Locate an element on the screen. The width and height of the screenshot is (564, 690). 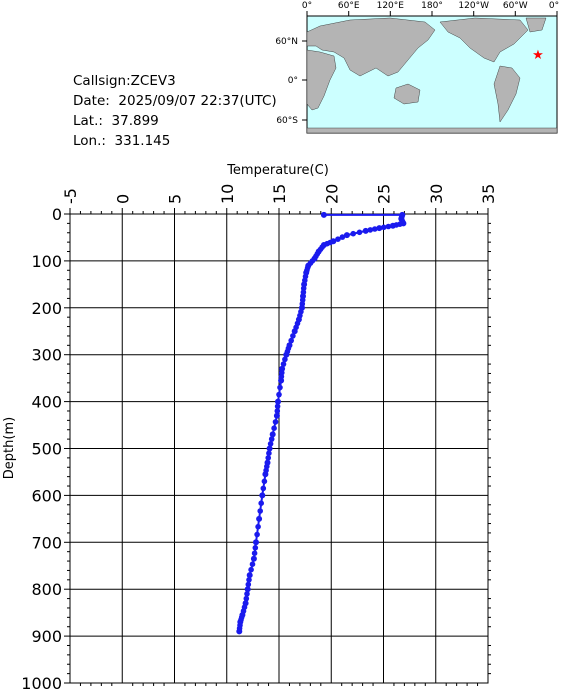
x-tick-label-0: -5 is located at coordinates (70, 196).